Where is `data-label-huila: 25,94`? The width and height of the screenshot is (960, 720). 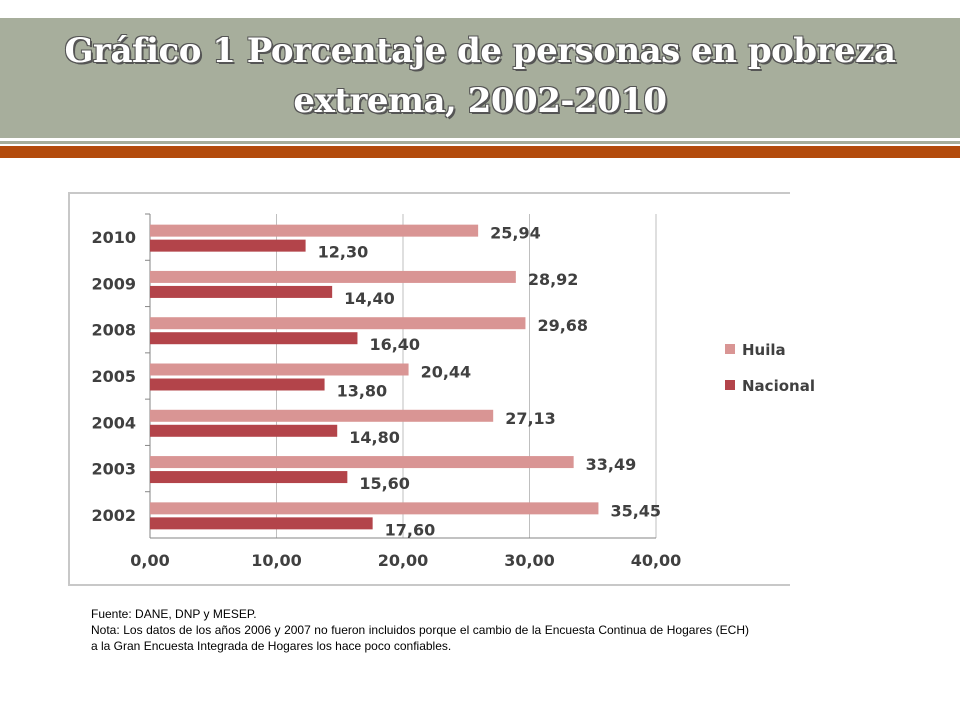
data-label-huila: 25,94 is located at coordinates (515, 233).